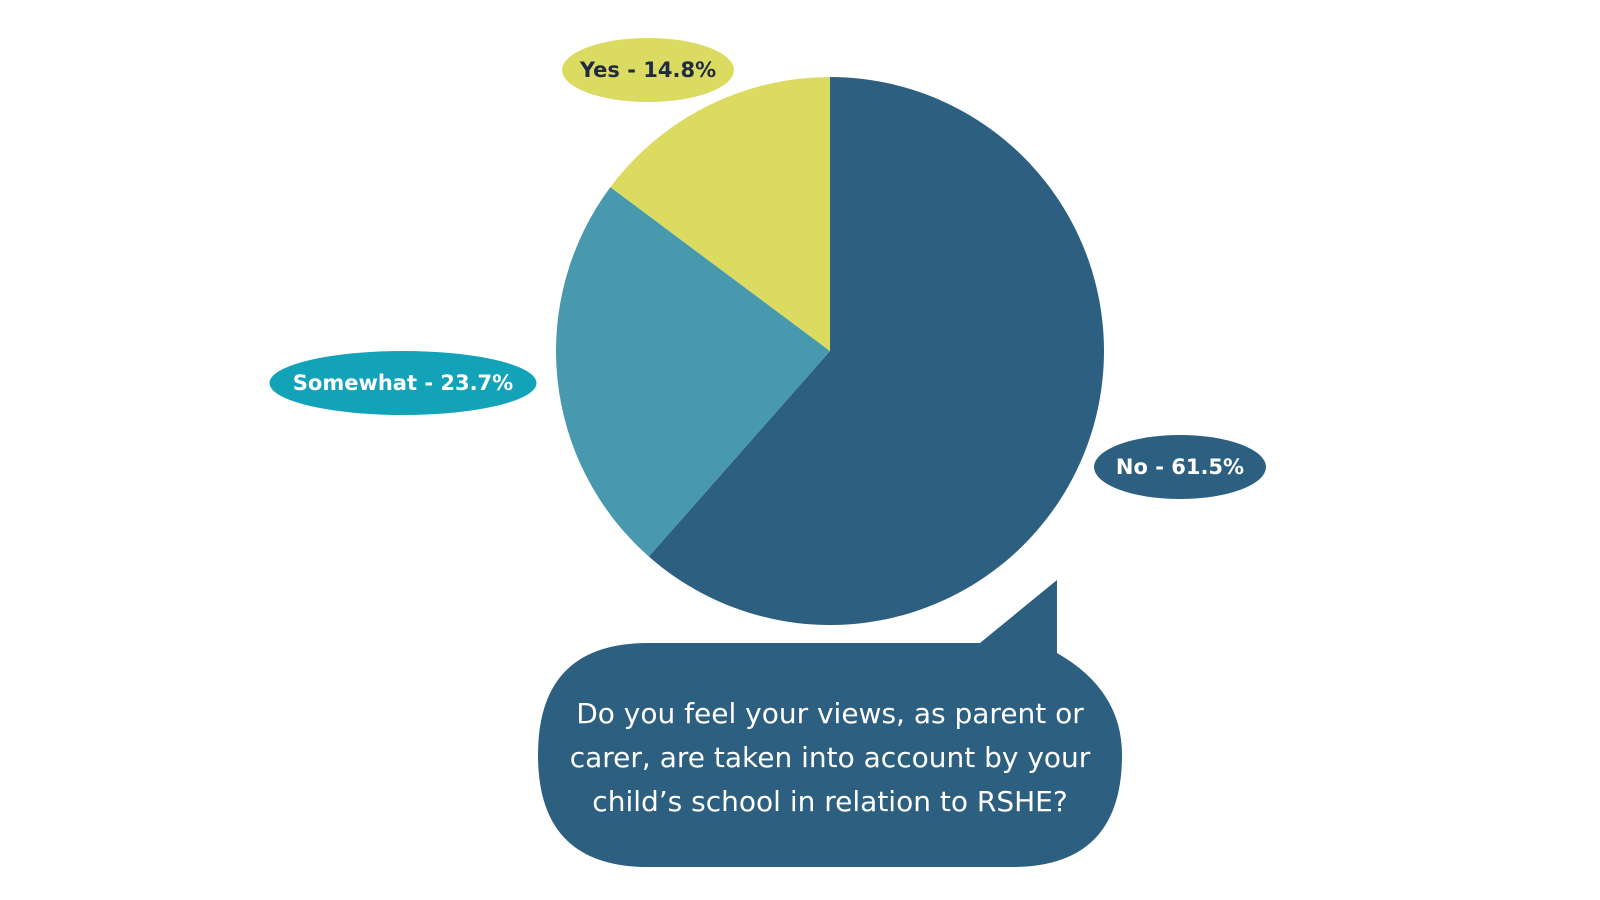  I want to click on data-label: No - 61.5%, so click(1180, 467).